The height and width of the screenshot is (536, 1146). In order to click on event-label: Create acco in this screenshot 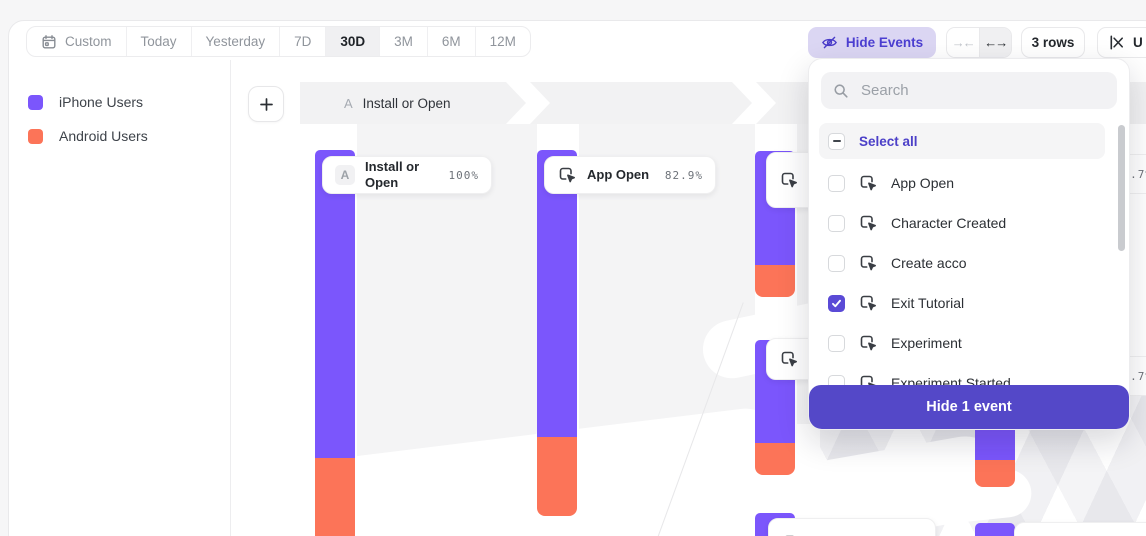, I will do `click(929, 263)`.